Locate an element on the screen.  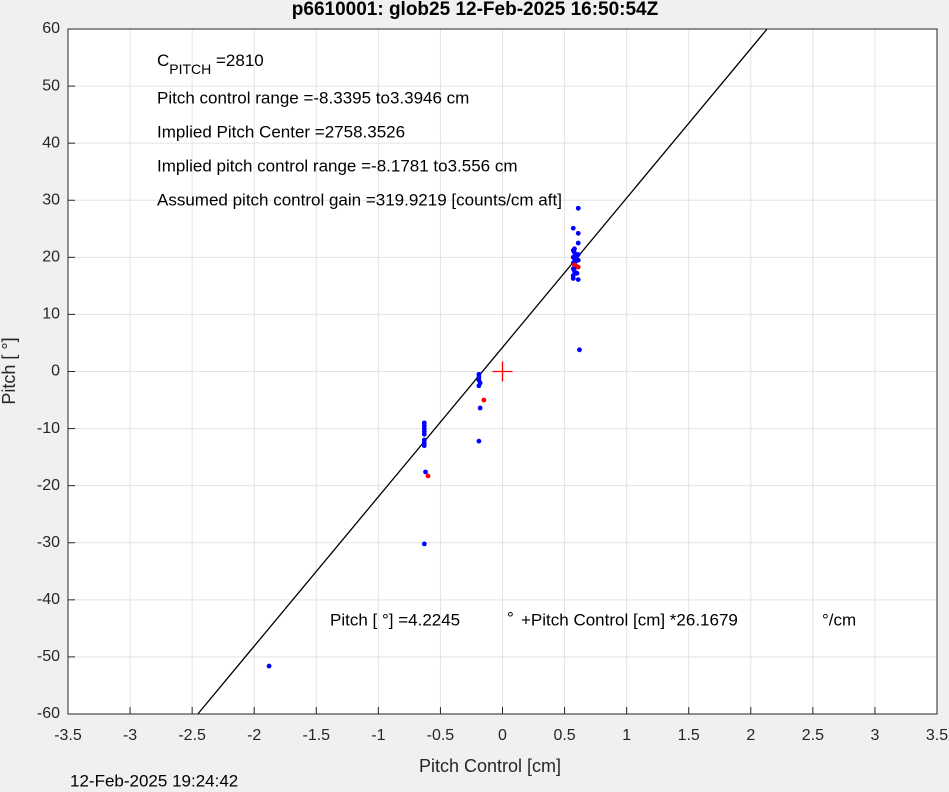
equation: °/cm is located at coordinates (839, 619).